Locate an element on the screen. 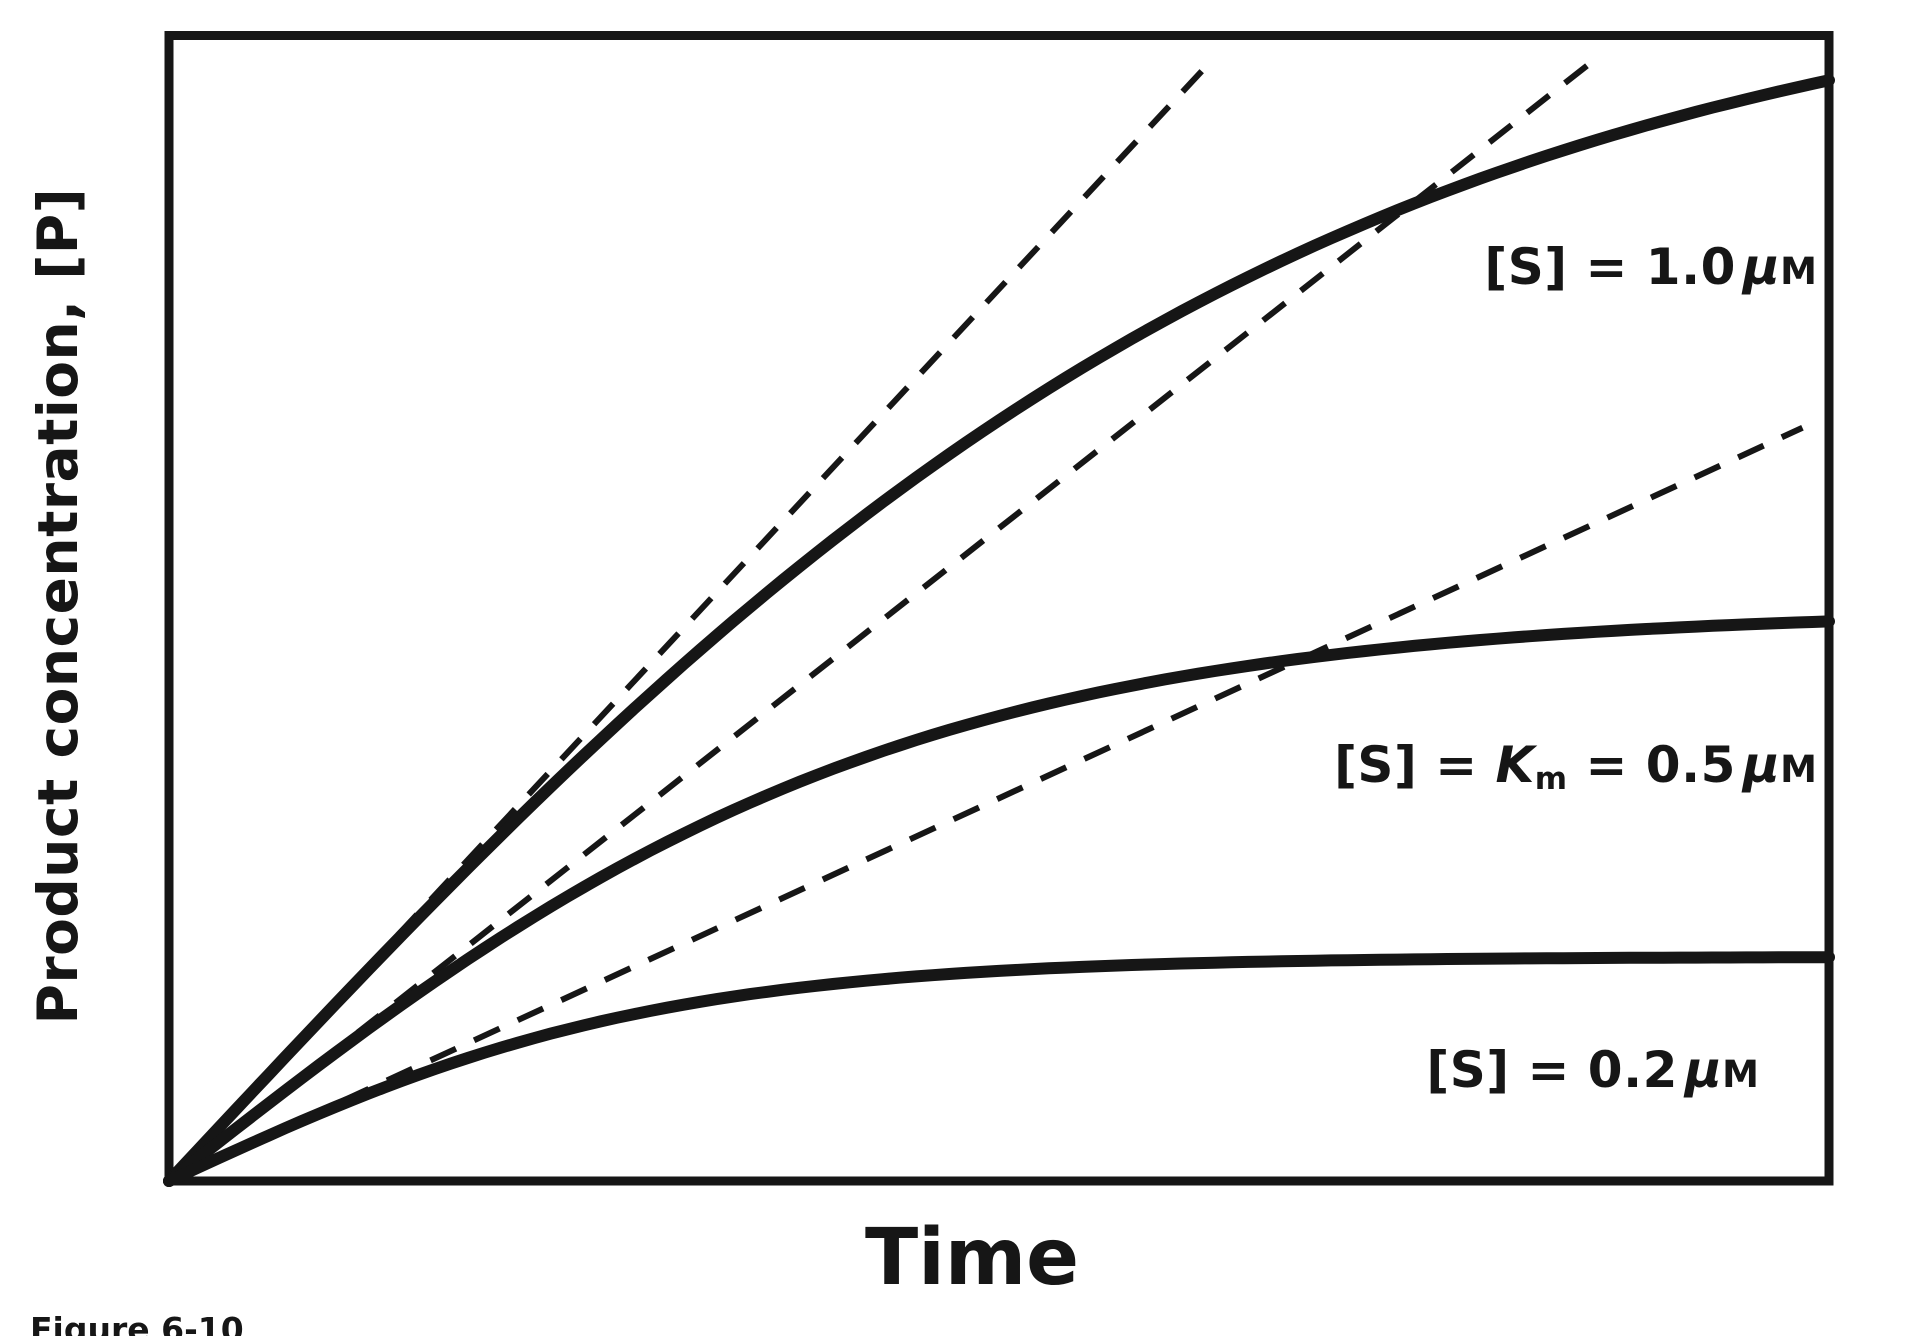 This screenshot has height=1336, width=1906. curve-label-s-1.0um: [S] = 1.0 μM is located at coordinates (1615, 267).